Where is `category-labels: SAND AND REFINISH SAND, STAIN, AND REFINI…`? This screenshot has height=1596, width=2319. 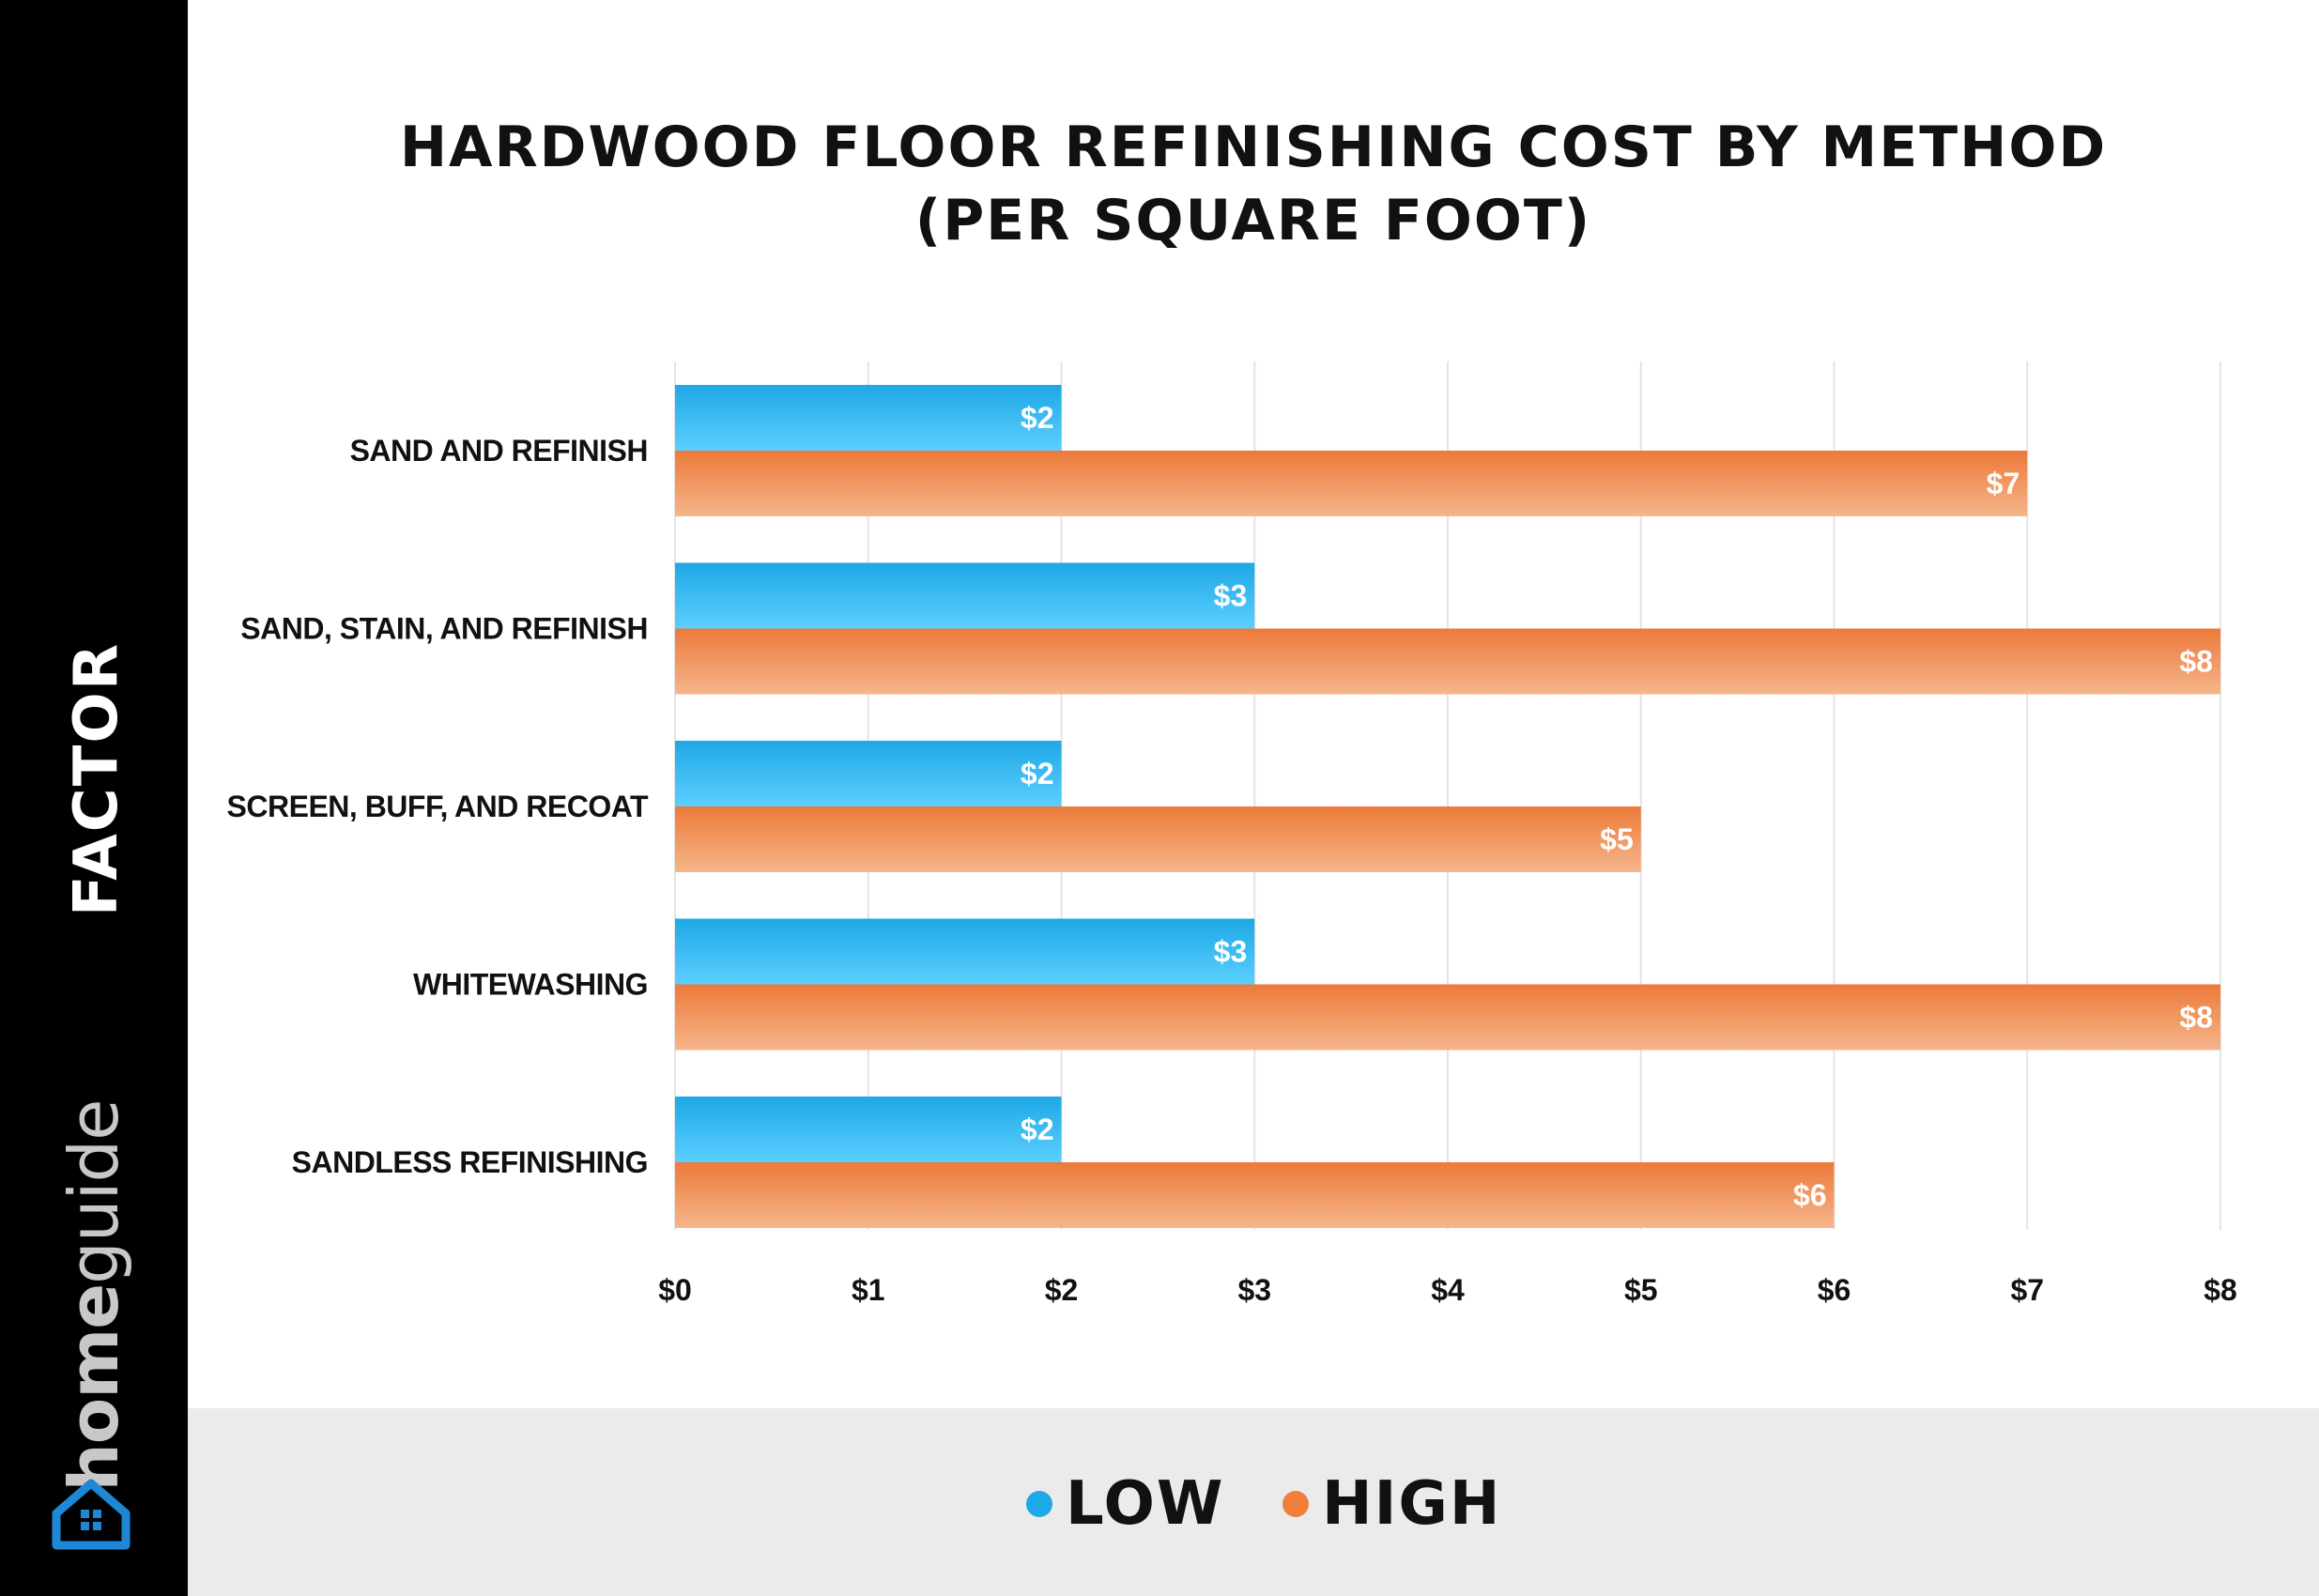
category-labels: SAND AND REFINISH SAND, STAIN, AND REFINI… is located at coordinates (439, 807).